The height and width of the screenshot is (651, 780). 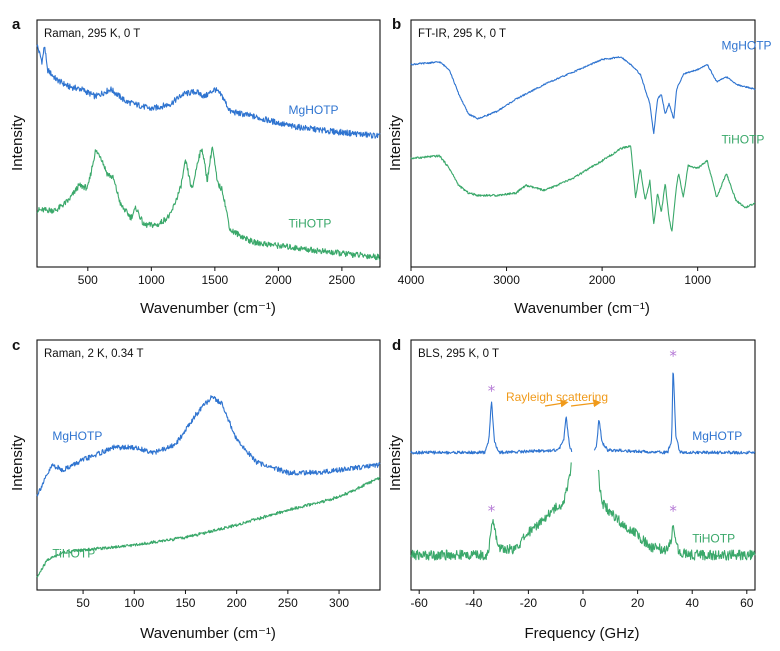 I want to click on x-tick-label: 250, so click(x=288, y=603).